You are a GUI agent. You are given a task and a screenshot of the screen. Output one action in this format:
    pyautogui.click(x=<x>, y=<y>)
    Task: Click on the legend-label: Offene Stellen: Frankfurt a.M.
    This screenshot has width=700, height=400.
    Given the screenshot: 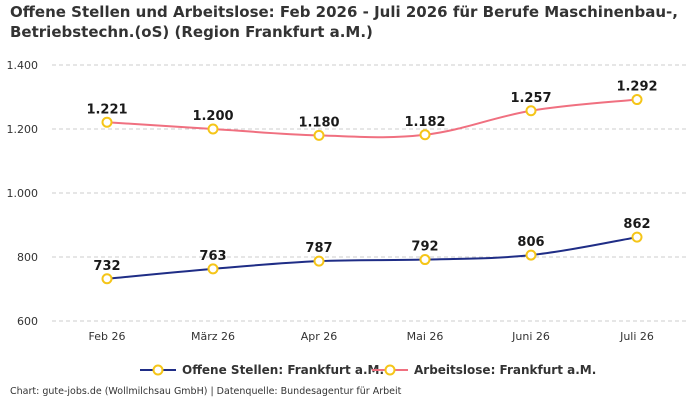 What is the action you would take?
    pyautogui.click(x=283, y=370)
    